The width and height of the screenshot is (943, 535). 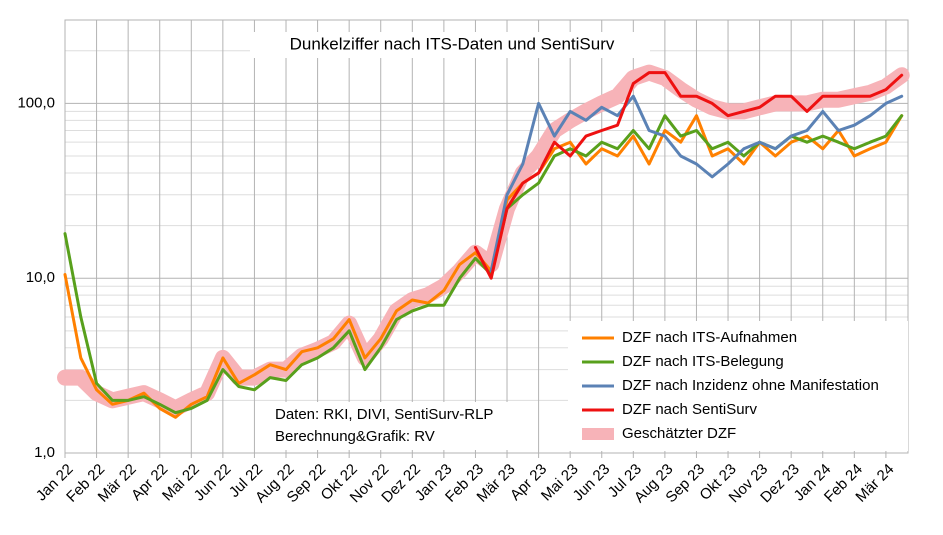 I want to click on legend-label: DZF nach ITS-Belegung, so click(x=703, y=361).